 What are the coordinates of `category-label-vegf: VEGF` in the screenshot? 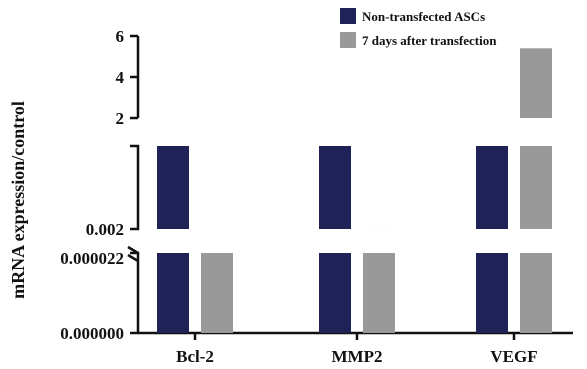 It's located at (513, 356).